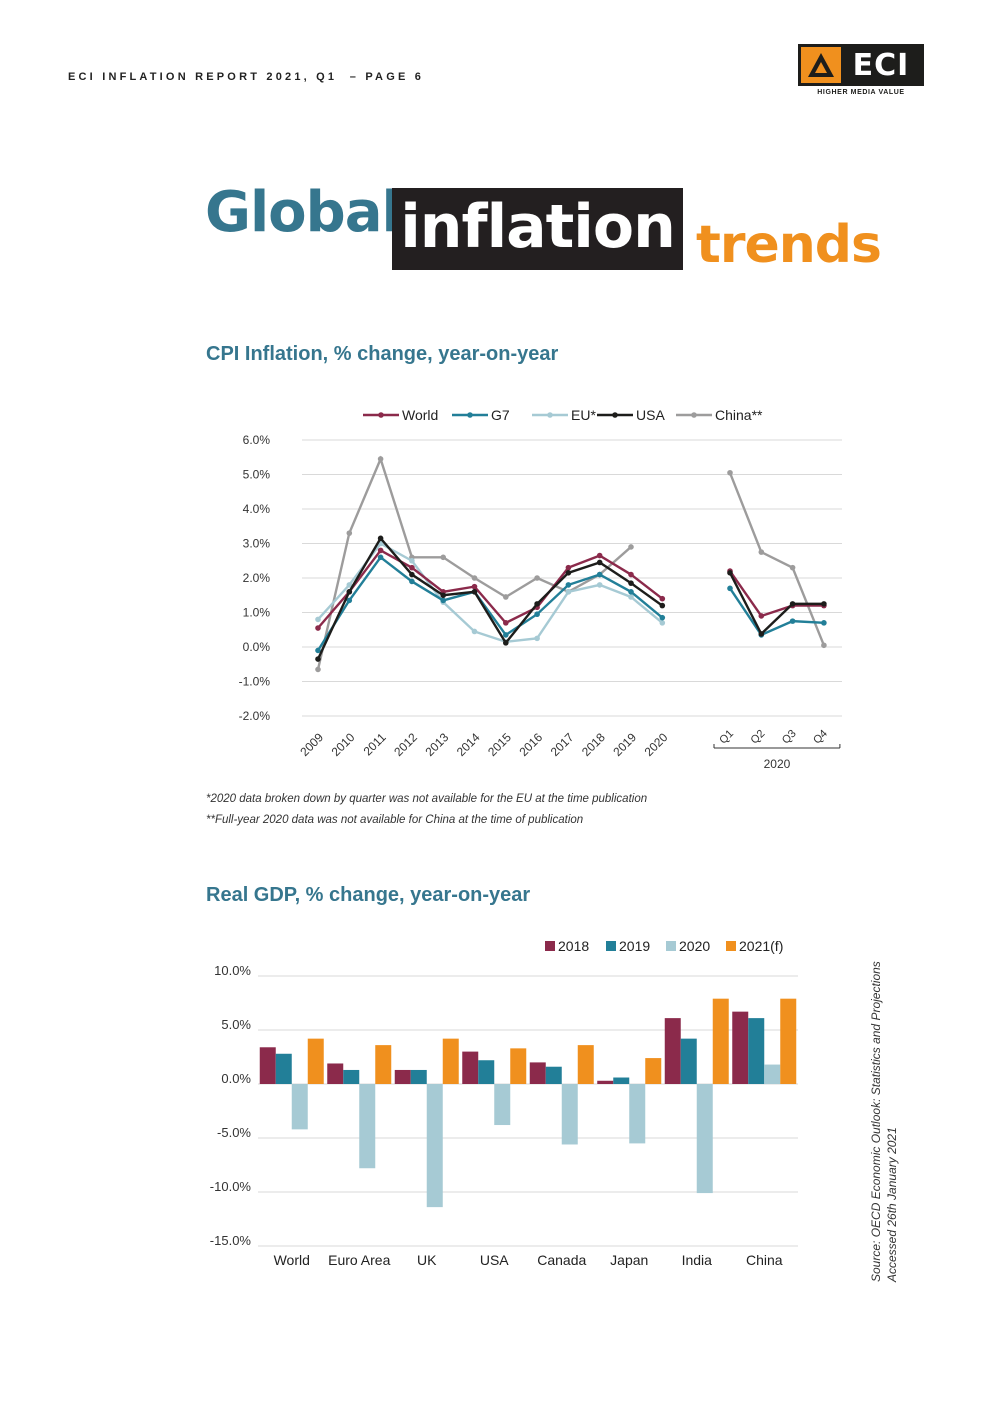 This screenshot has height=1403, width=992. Describe the element at coordinates (881, 65) in the screenshot. I see `logo-wordmark: ECI` at that location.